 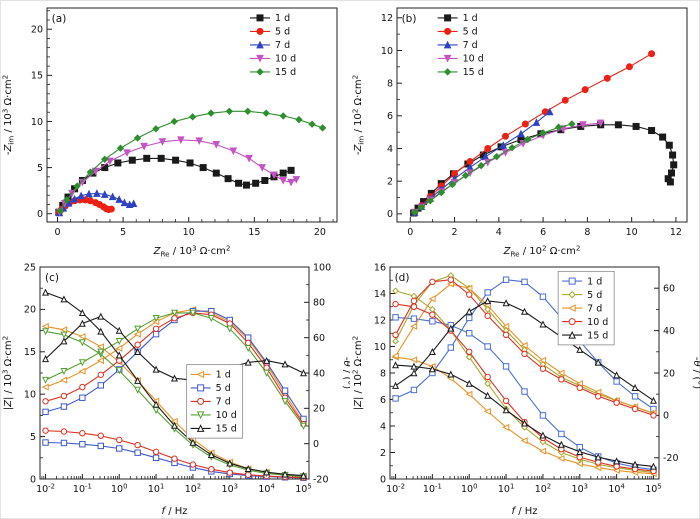 What do you see at coordinates (174, 511) in the screenshot?
I see `x-axis-label-c: f / Hz` at bounding box center [174, 511].